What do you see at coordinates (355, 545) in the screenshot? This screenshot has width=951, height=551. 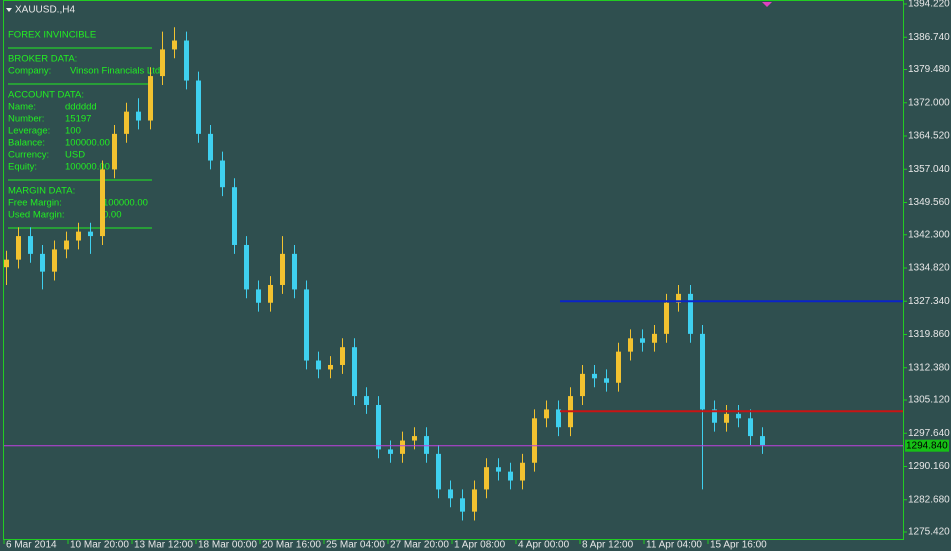 I see `x-tick-label: 25 Mar 04:00` at bounding box center [355, 545].